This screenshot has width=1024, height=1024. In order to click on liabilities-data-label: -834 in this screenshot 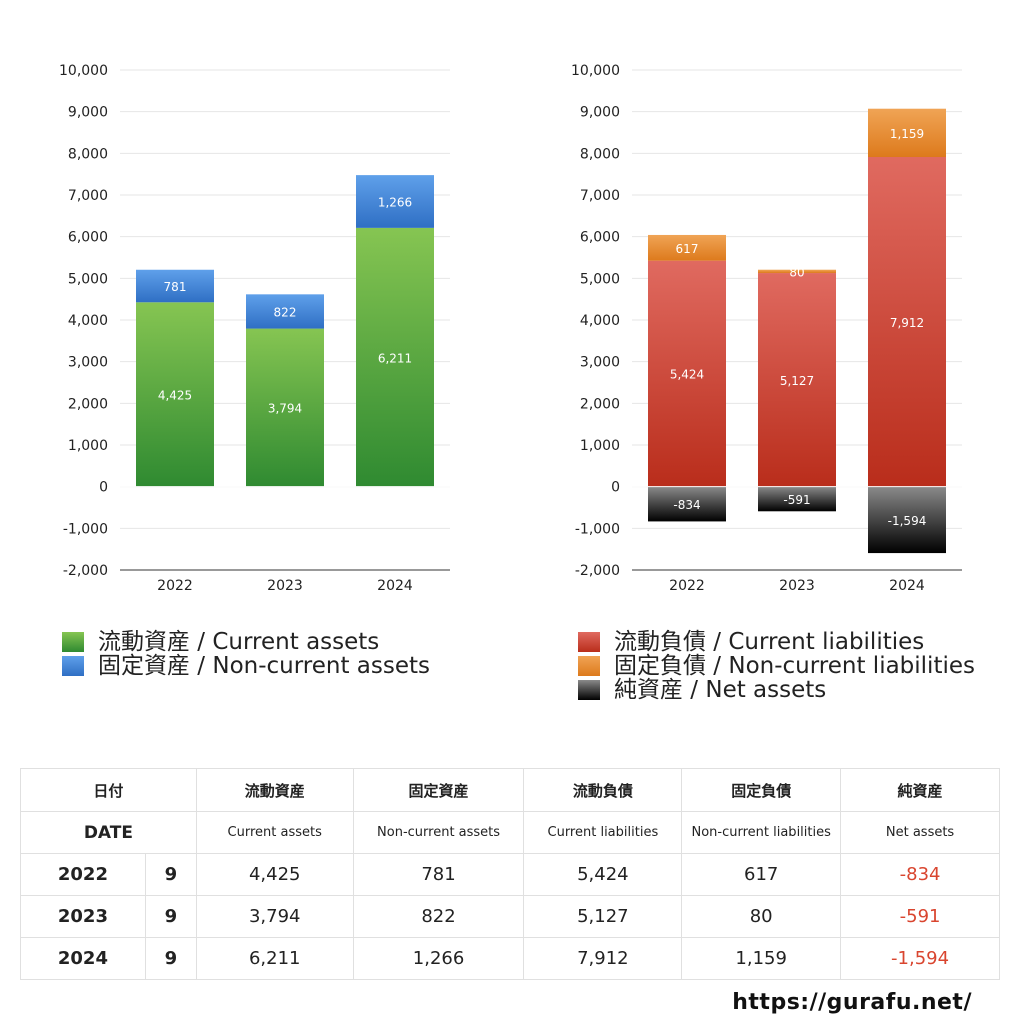, I will do `click(686, 505)`.